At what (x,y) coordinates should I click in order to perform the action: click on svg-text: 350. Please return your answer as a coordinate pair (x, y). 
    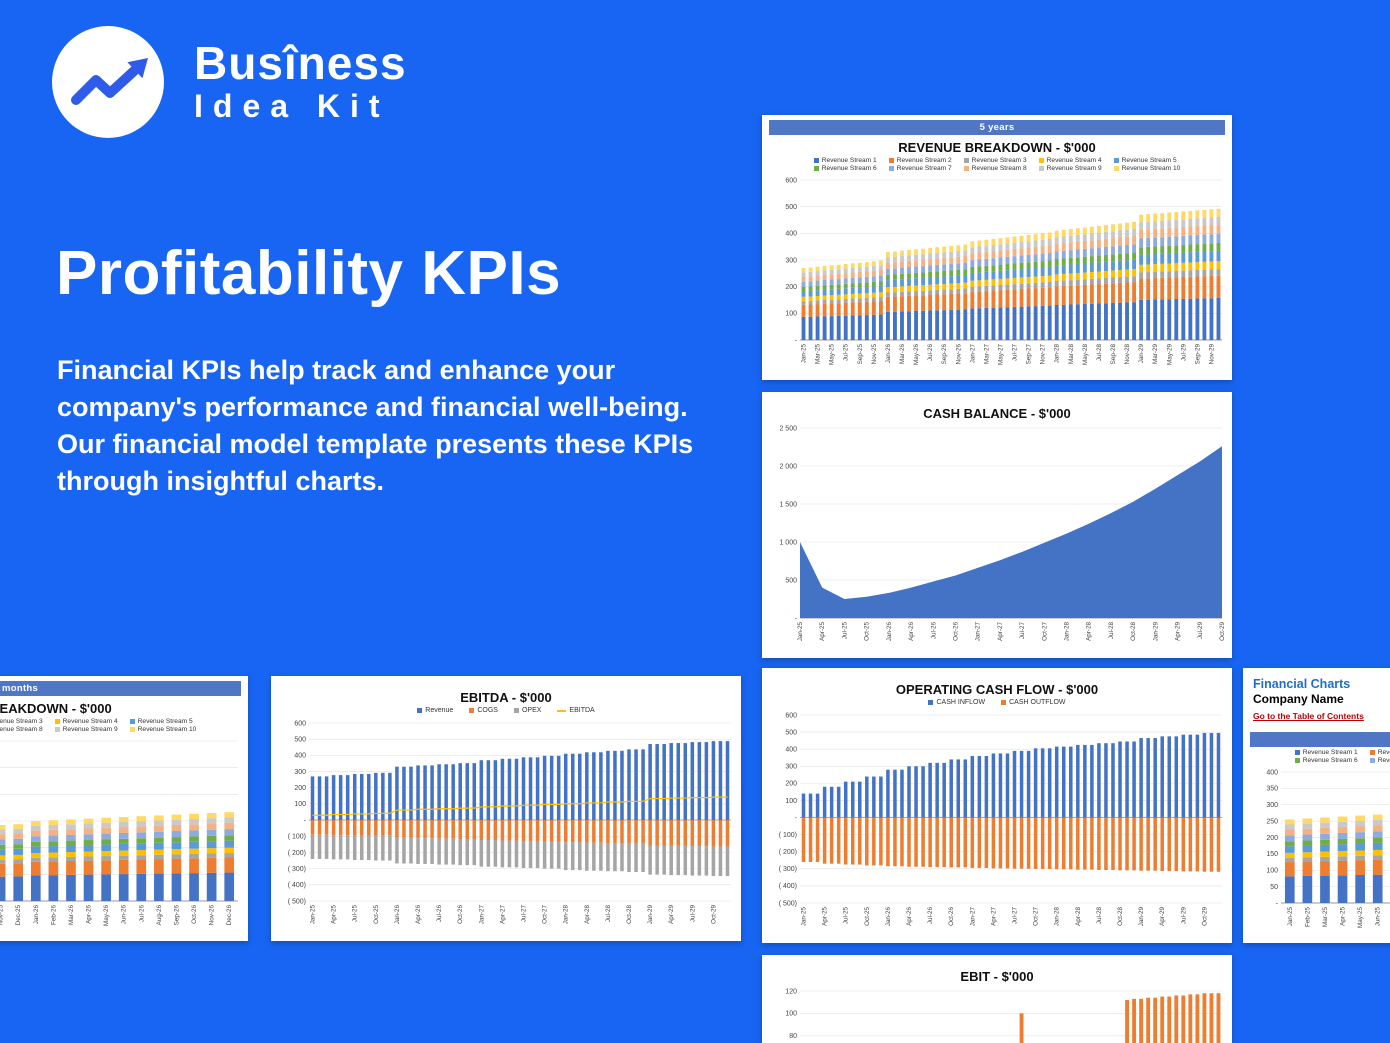
    Looking at the image, I should click on (1272, 789).